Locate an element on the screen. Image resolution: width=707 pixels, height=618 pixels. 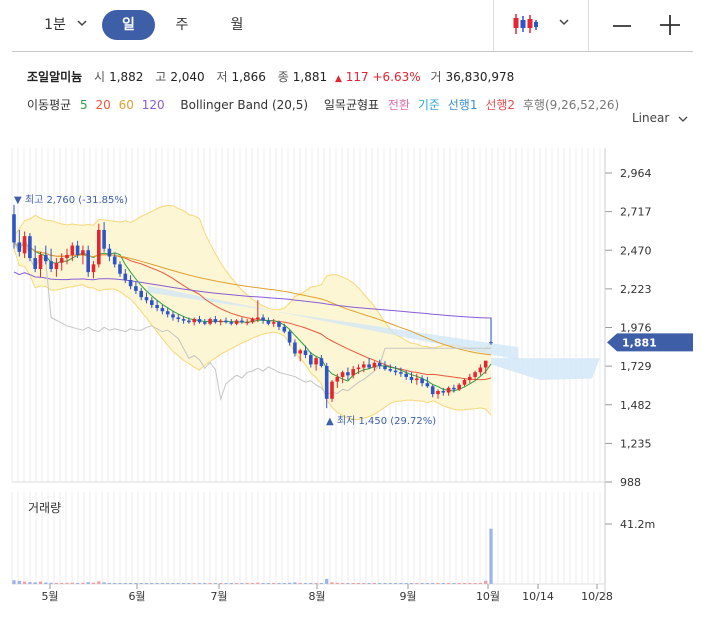
change-value: 117 is located at coordinates (357, 77).